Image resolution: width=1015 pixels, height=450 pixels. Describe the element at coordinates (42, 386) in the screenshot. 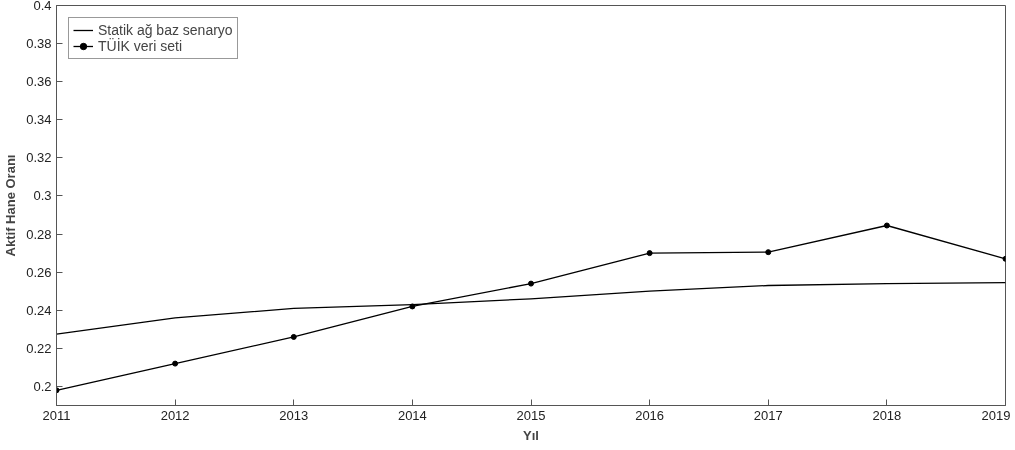

I see `y-tick-label: 0.2` at that location.